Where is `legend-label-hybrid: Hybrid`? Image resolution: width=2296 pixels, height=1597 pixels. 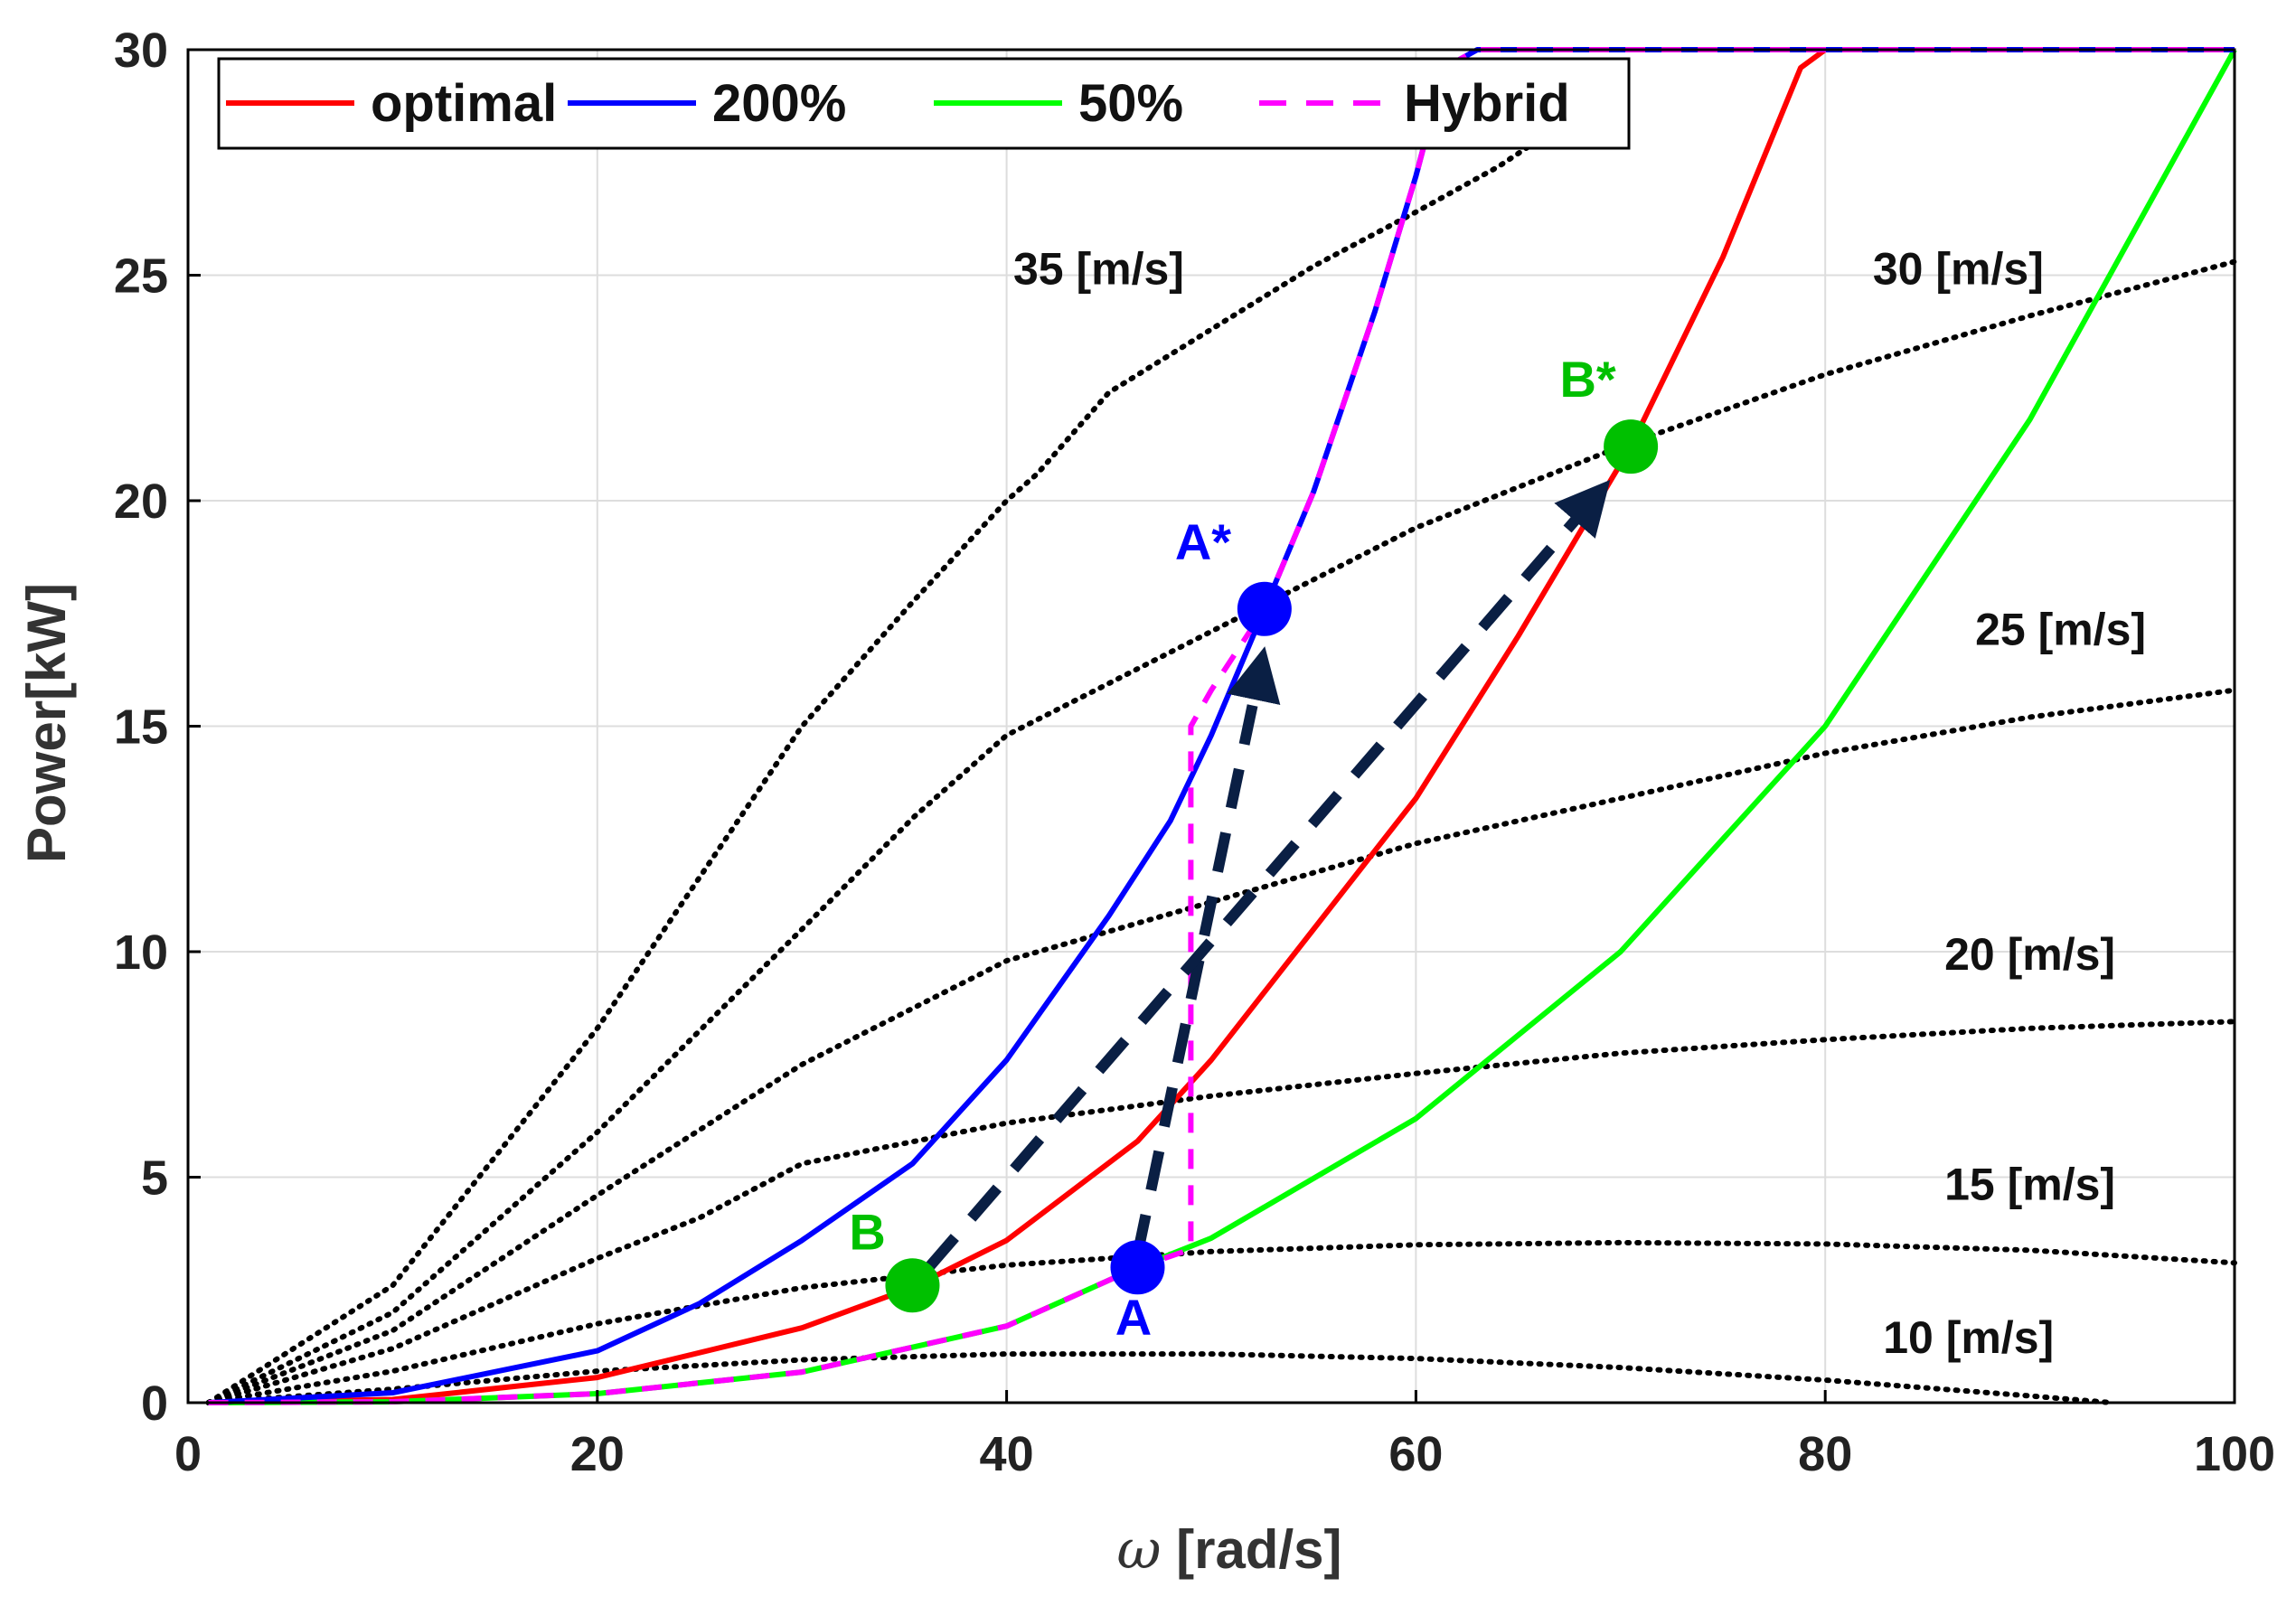
legend-label-hybrid: Hybrid is located at coordinates (1487, 103).